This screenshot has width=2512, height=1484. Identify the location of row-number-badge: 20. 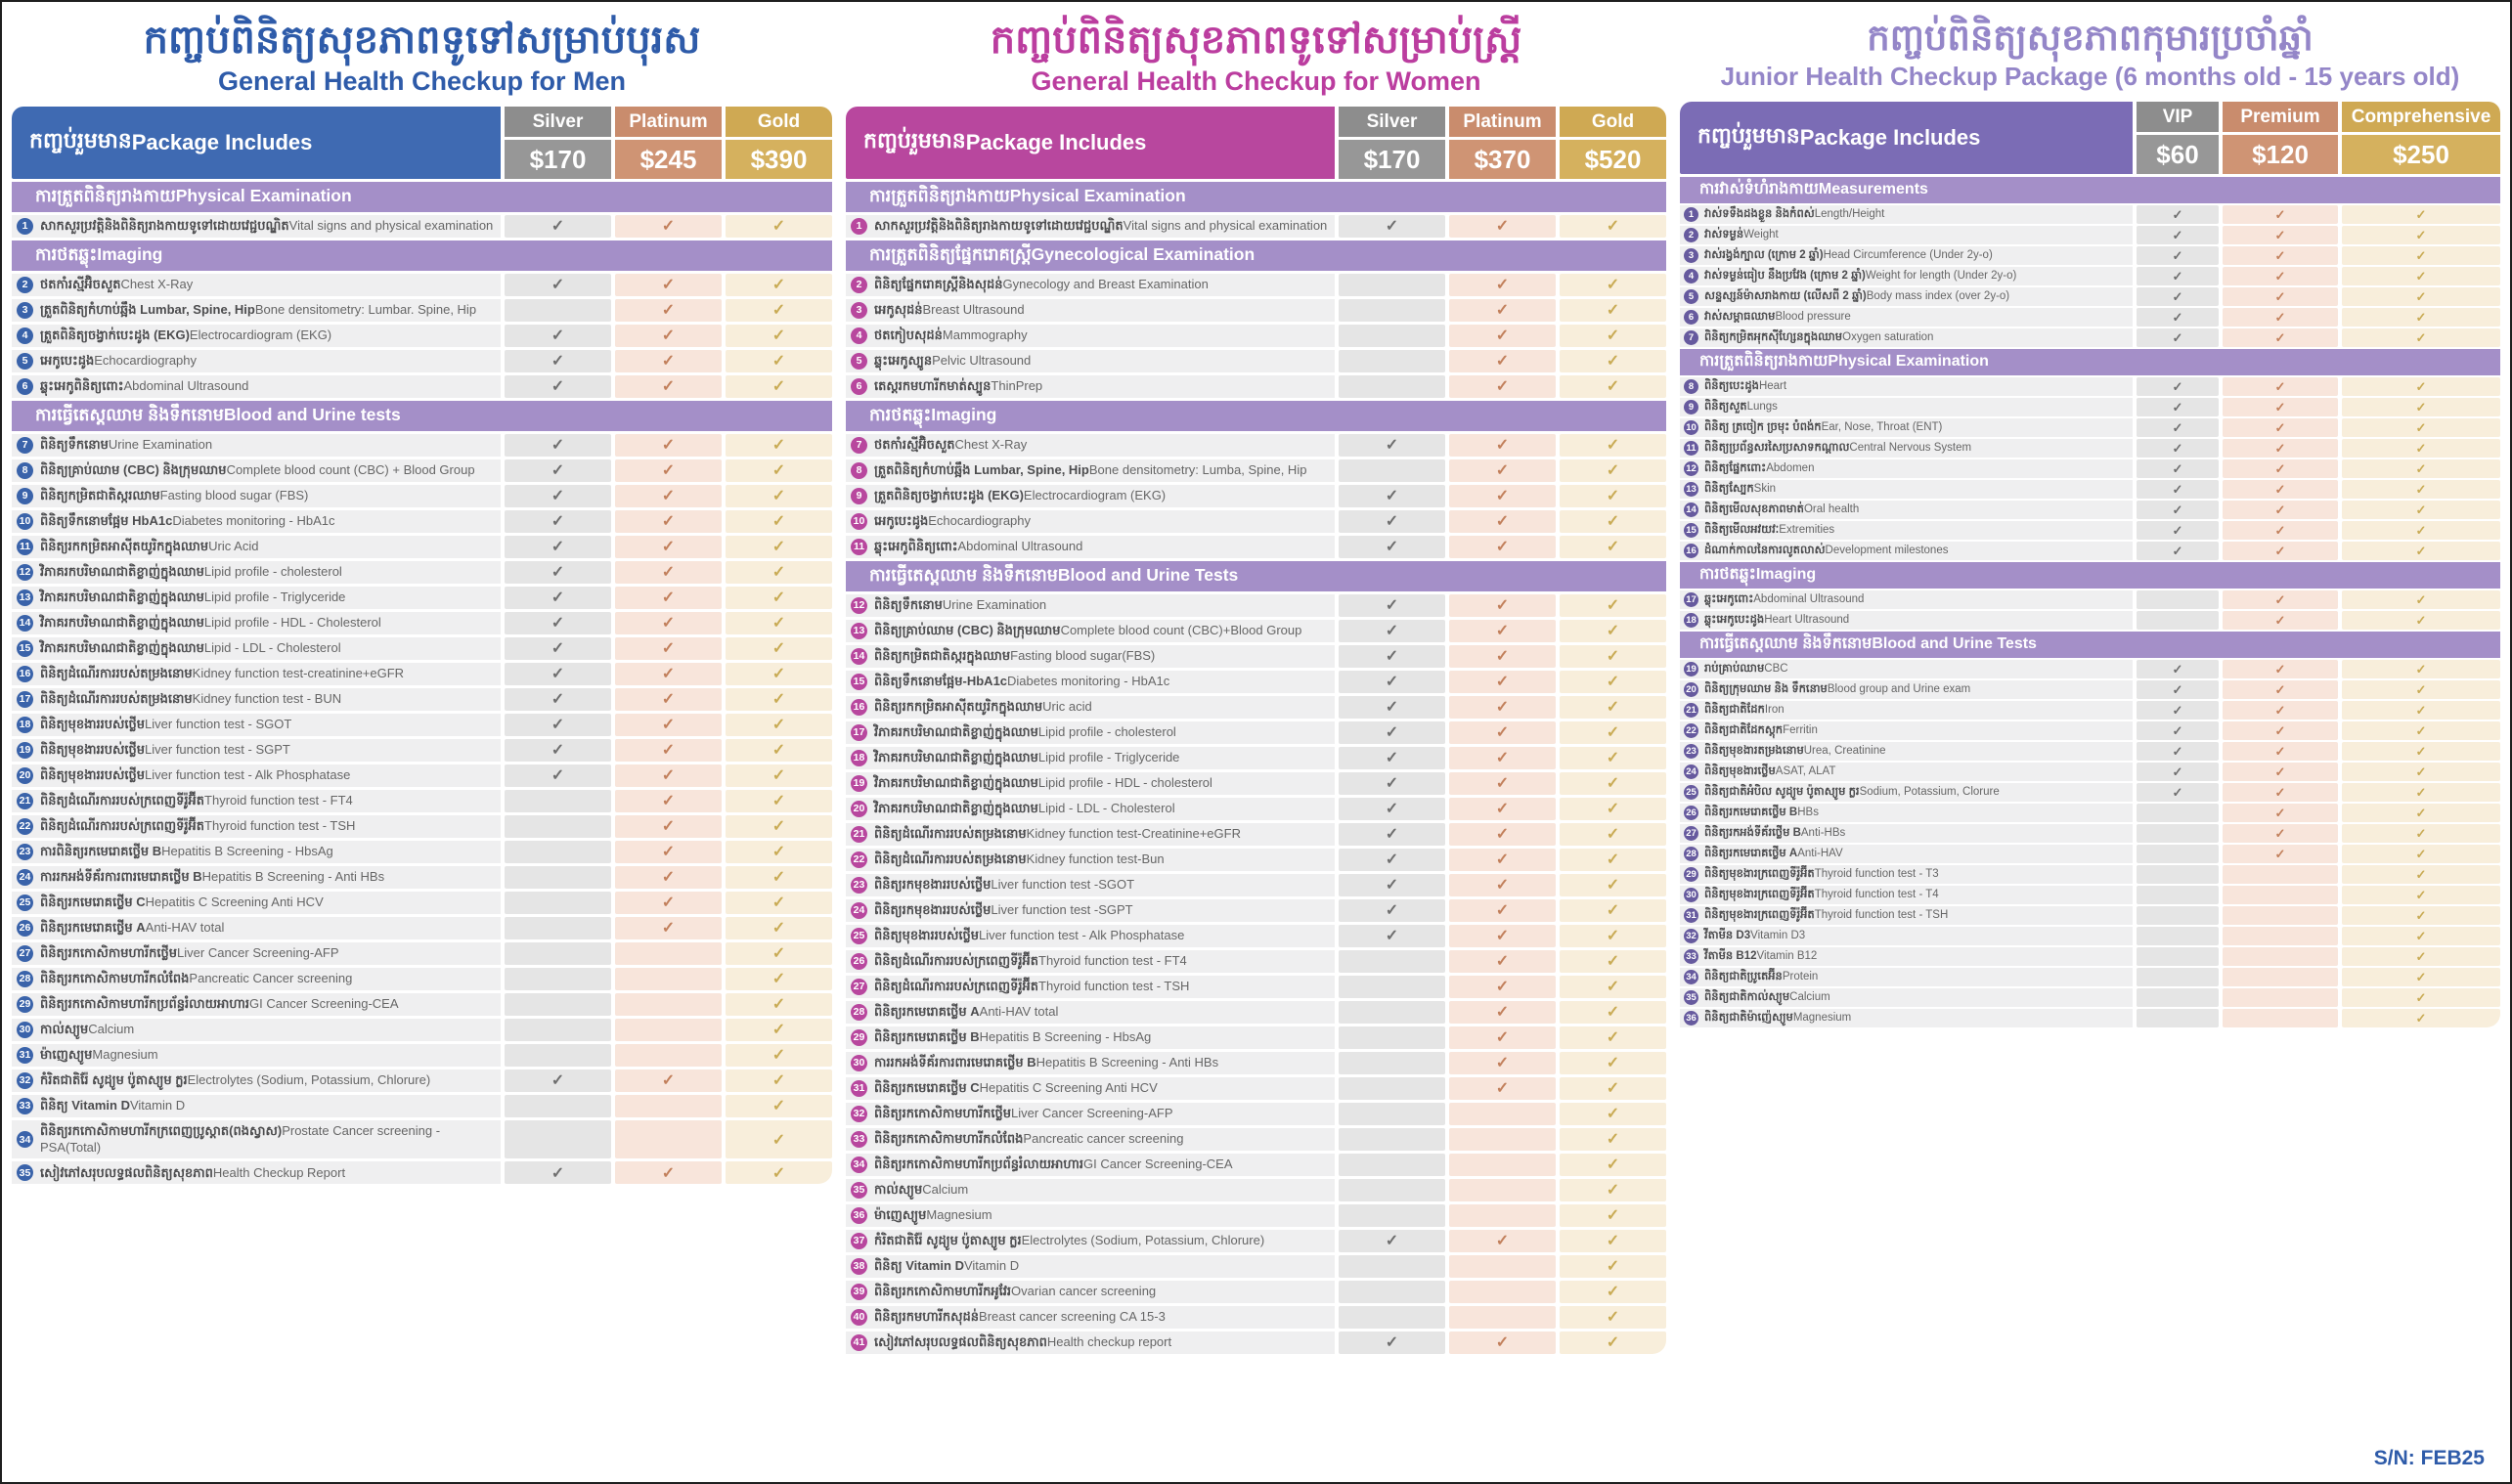
(25, 775).